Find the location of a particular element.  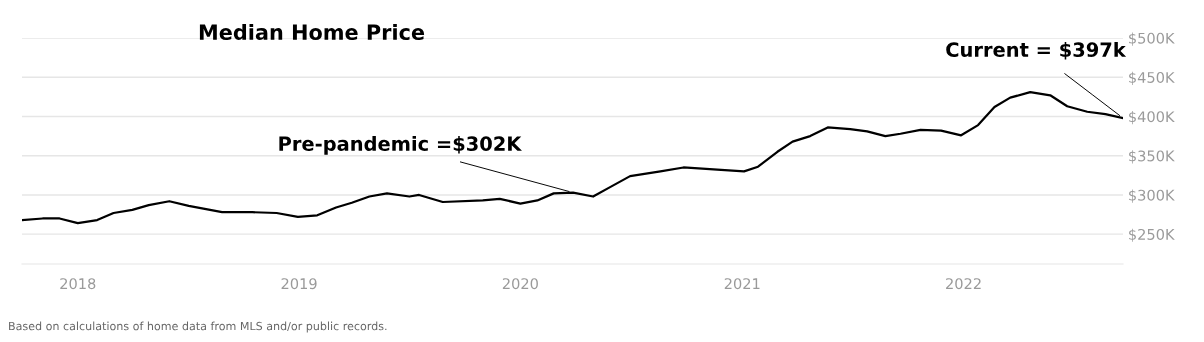

y-tick-label: $500K is located at coordinates (1152, 39).